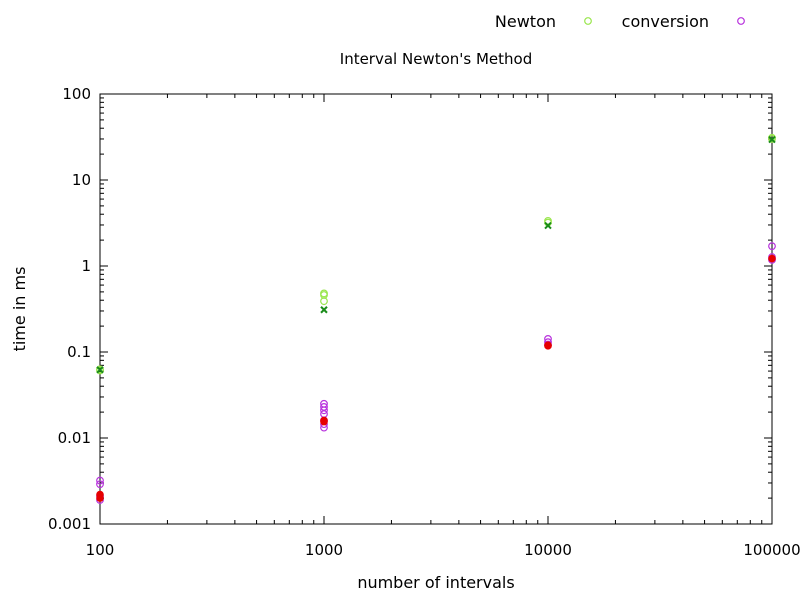  Describe the element at coordinates (741, 21) in the screenshot. I see `legend-marker-conversion` at that location.